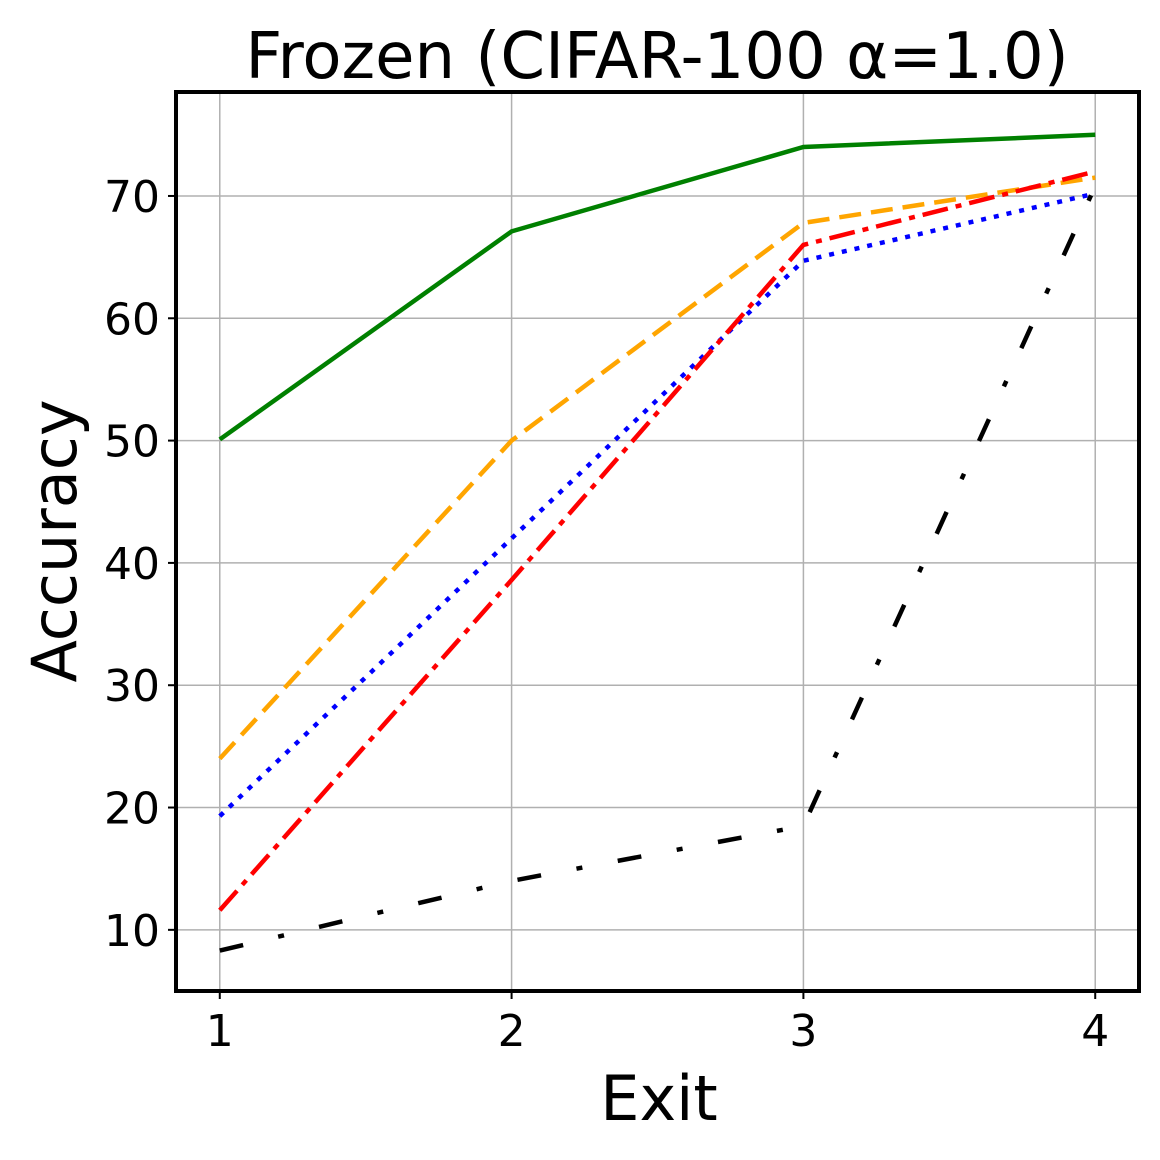 Image resolution: width=1160 pixels, height=1160 pixels. Describe the element at coordinates (132, 809) in the screenshot. I see `y-tick-label: 20` at that location.